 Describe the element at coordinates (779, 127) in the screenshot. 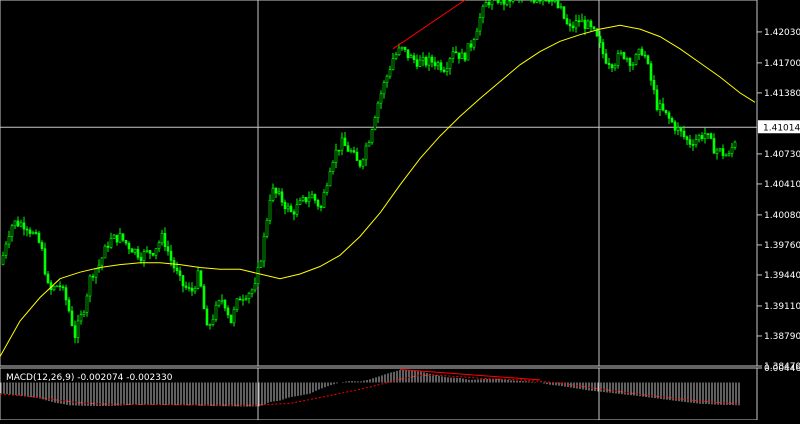

I see `price-tag-box` at that location.